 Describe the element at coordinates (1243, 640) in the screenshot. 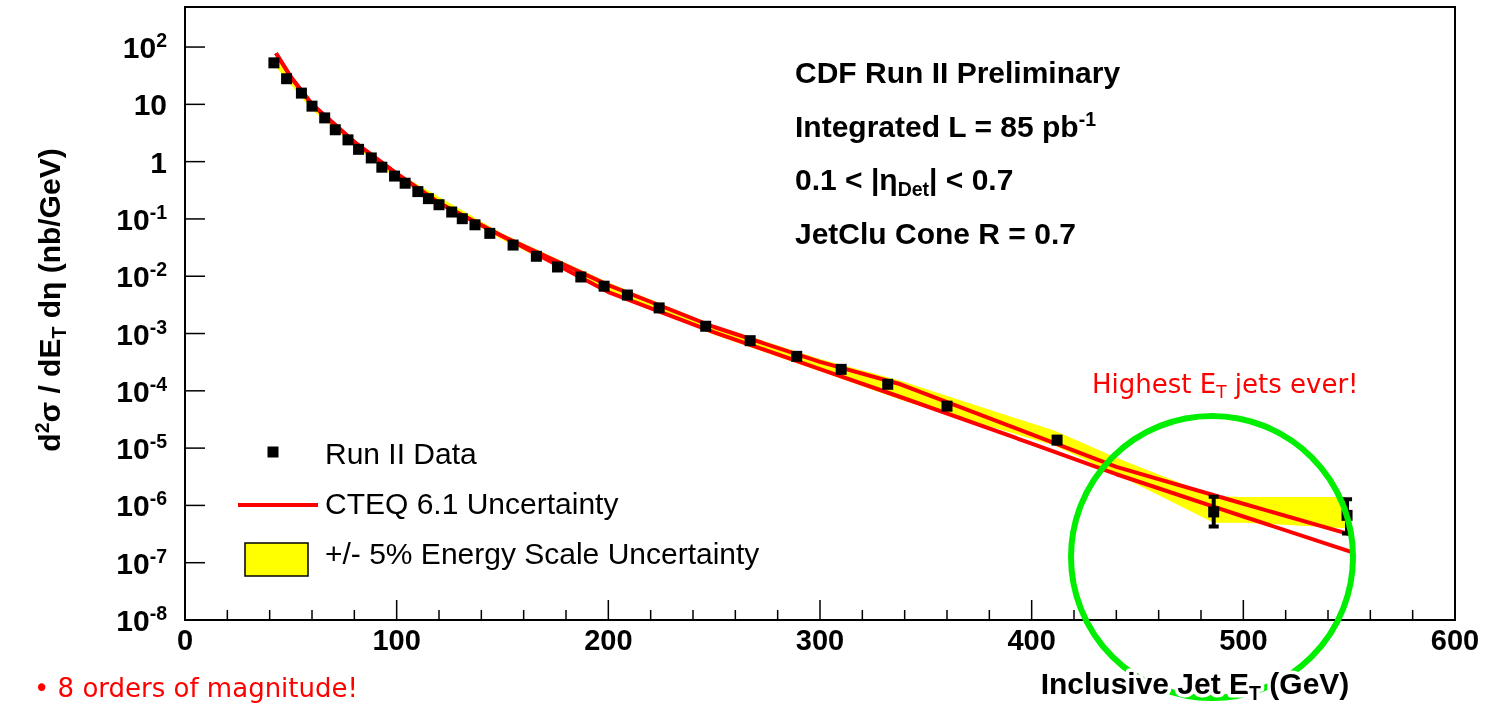

I see `x-tick-label: 500` at that location.